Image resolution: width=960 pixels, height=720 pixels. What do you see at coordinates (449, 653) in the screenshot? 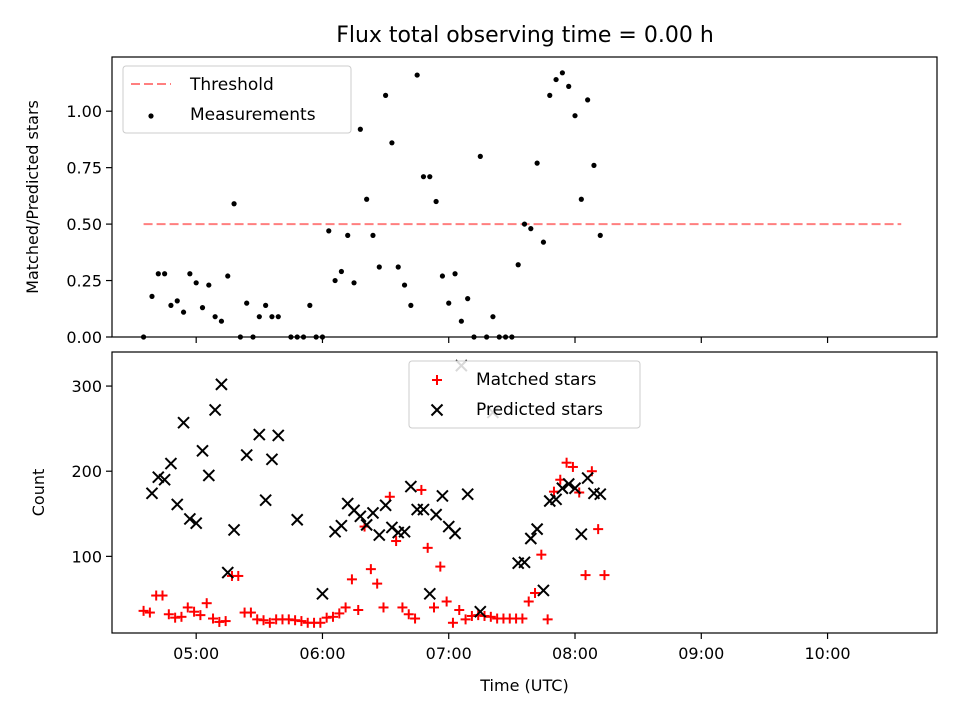
I see `x-tick-label: 07:00` at bounding box center [449, 653].